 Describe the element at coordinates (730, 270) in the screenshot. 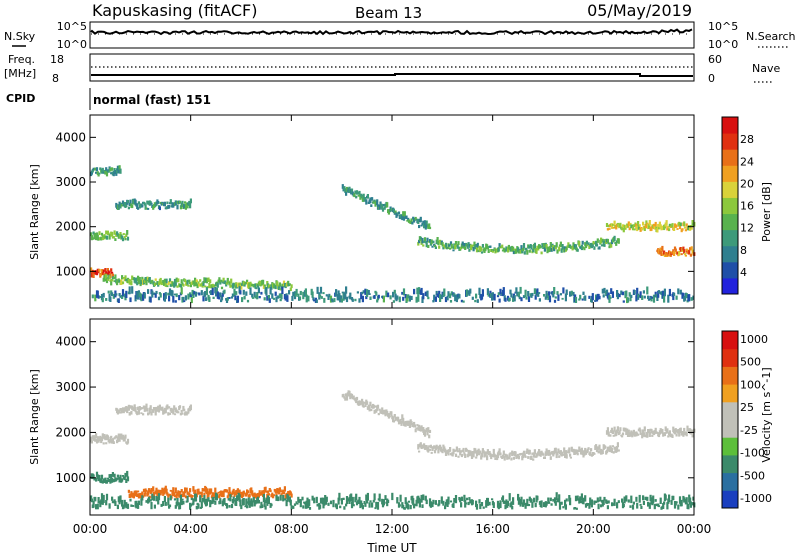

I see `colorbar-swatch` at that location.